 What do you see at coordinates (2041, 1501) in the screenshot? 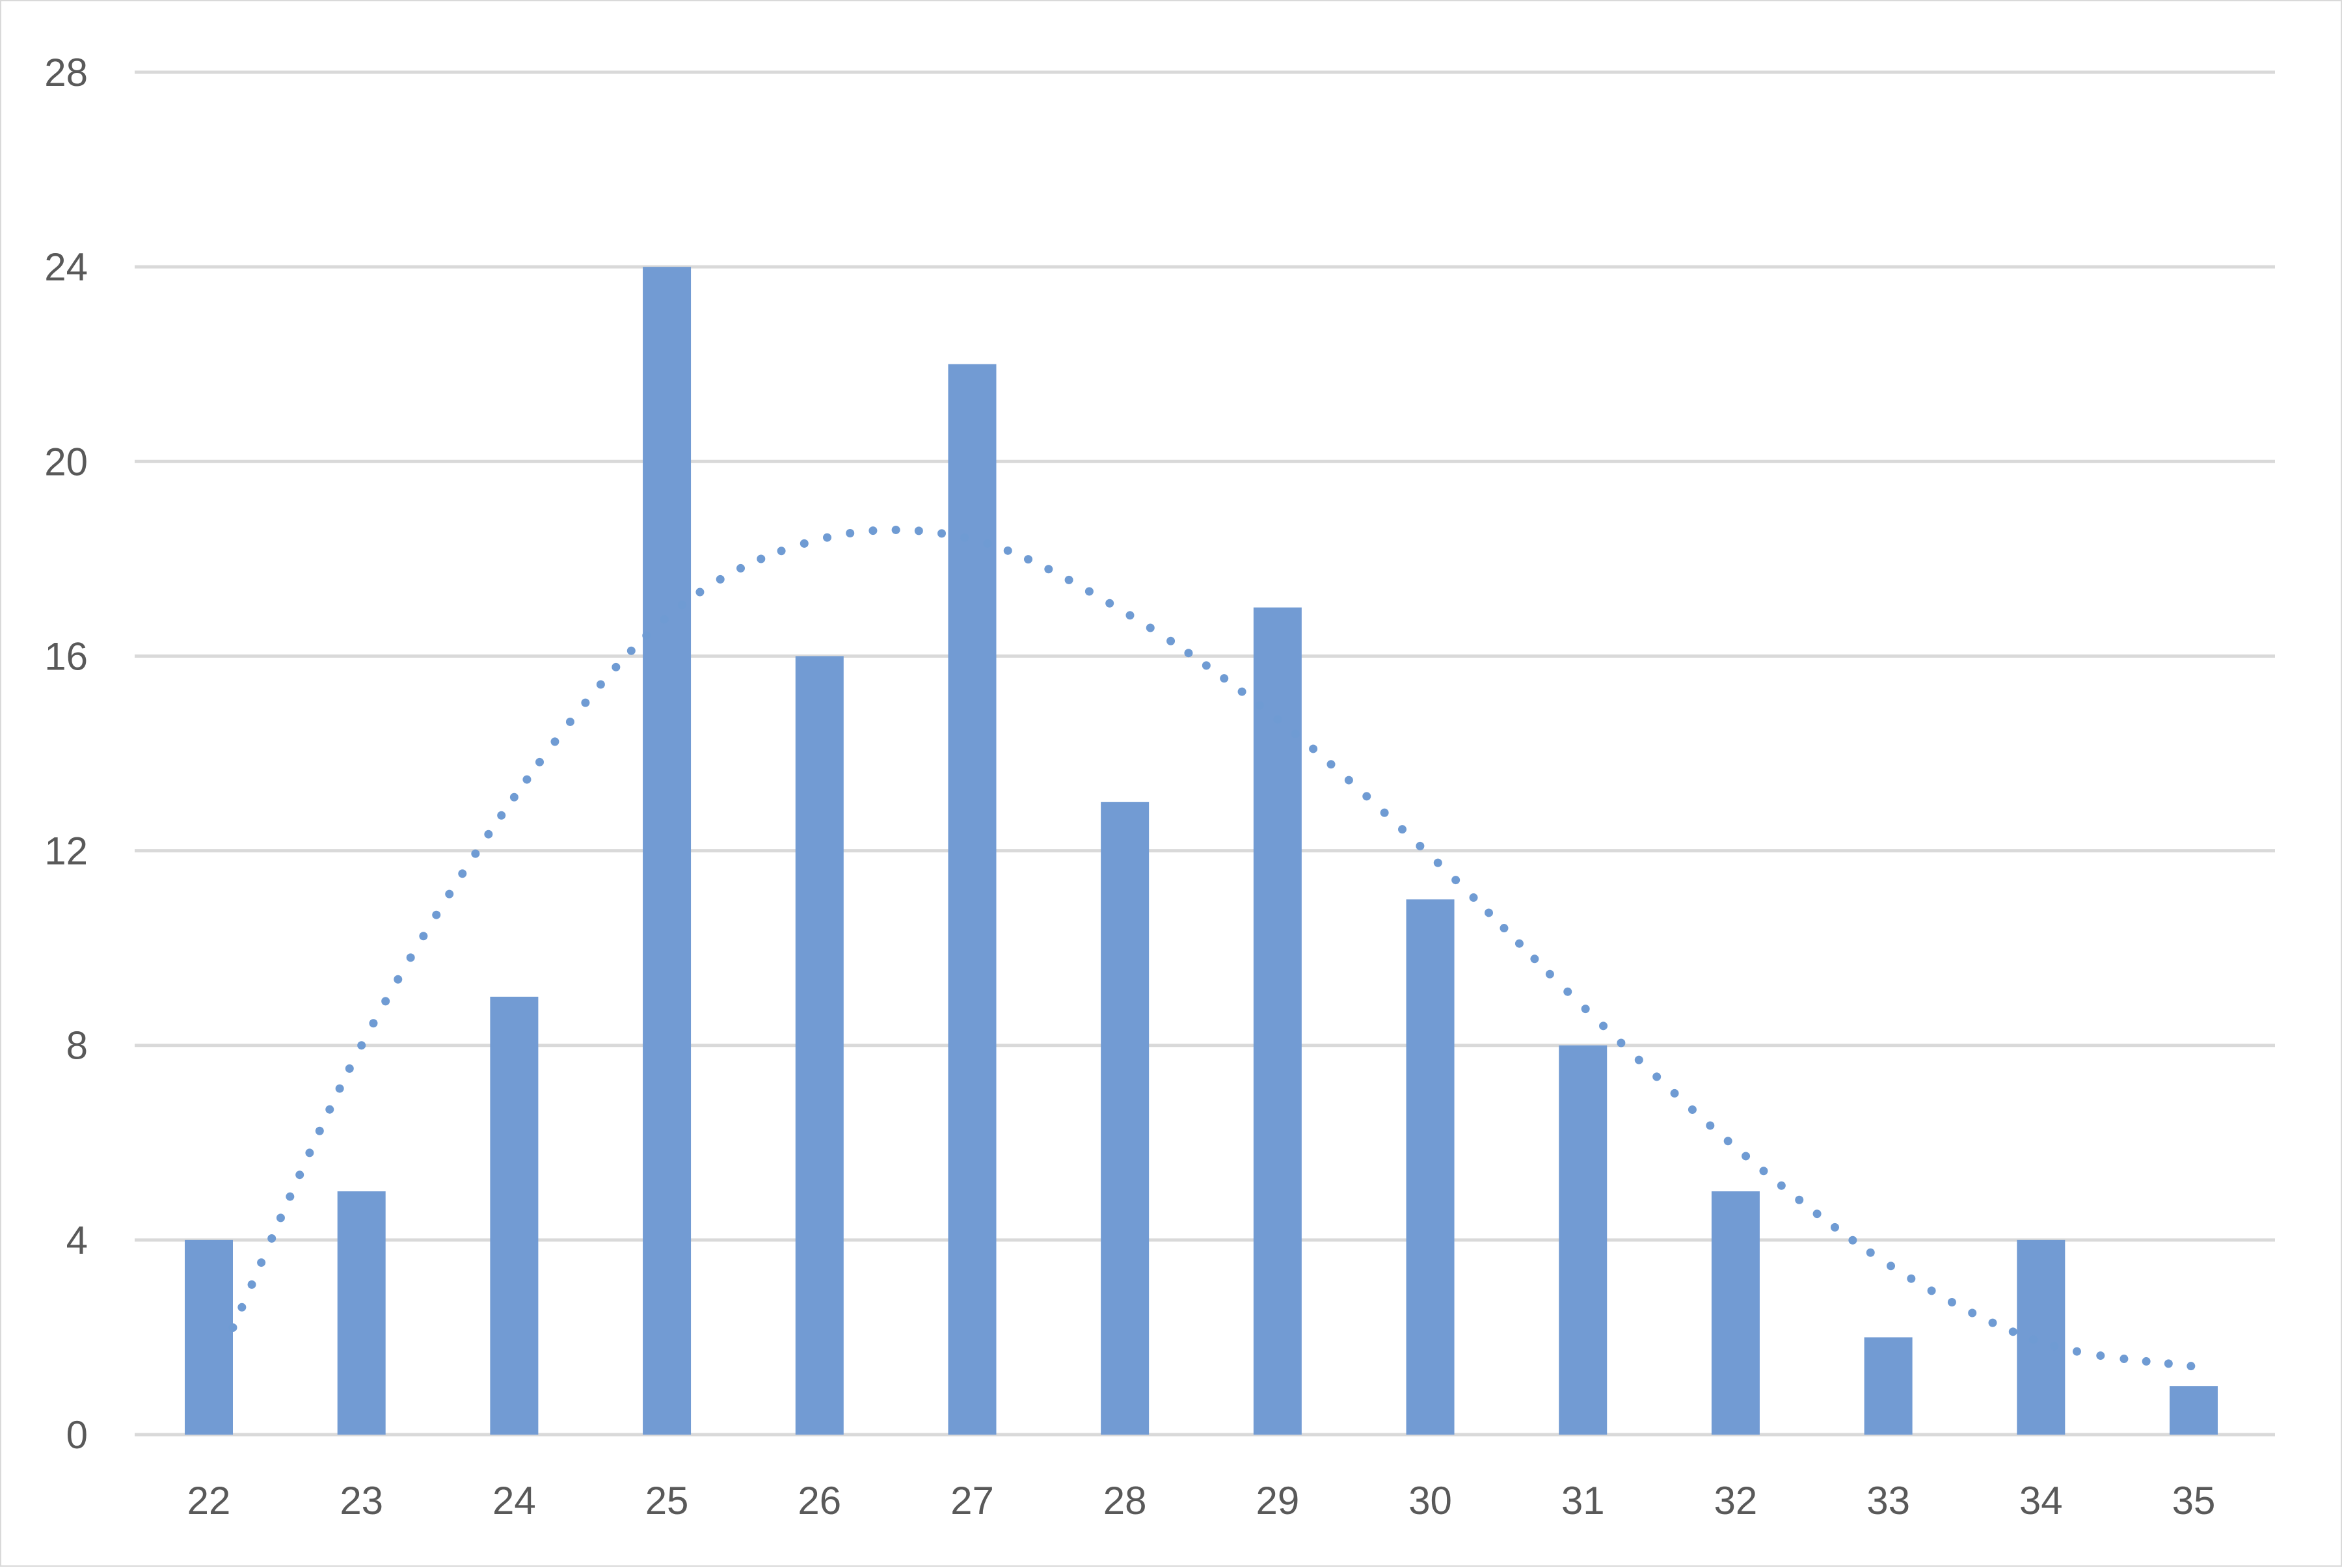
I see `x-tick-label: 34` at bounding box center [2041, 1501].